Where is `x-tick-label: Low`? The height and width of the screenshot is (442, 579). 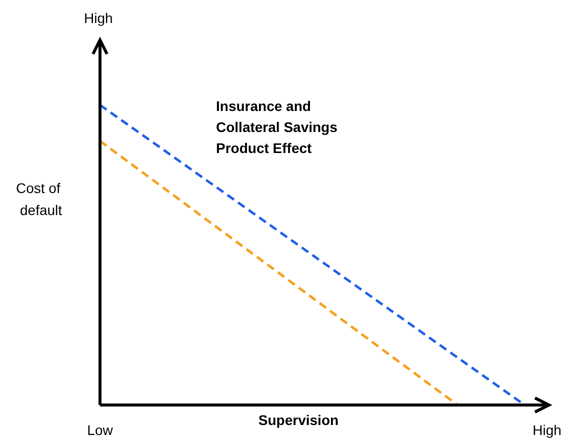 x-tick-label: Low is located at coordinates (100, 430).